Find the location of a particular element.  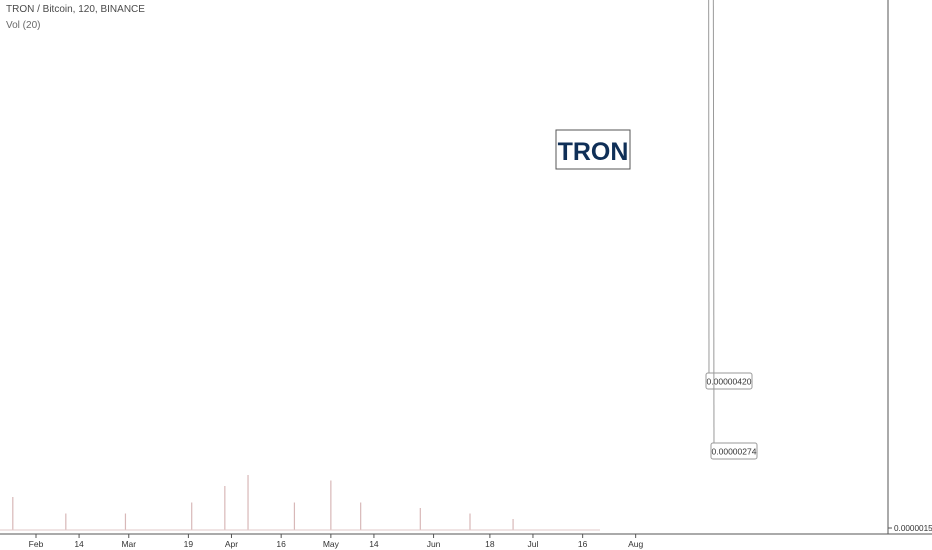

x-tick-label: 19 is located at coordinates (189, 544).